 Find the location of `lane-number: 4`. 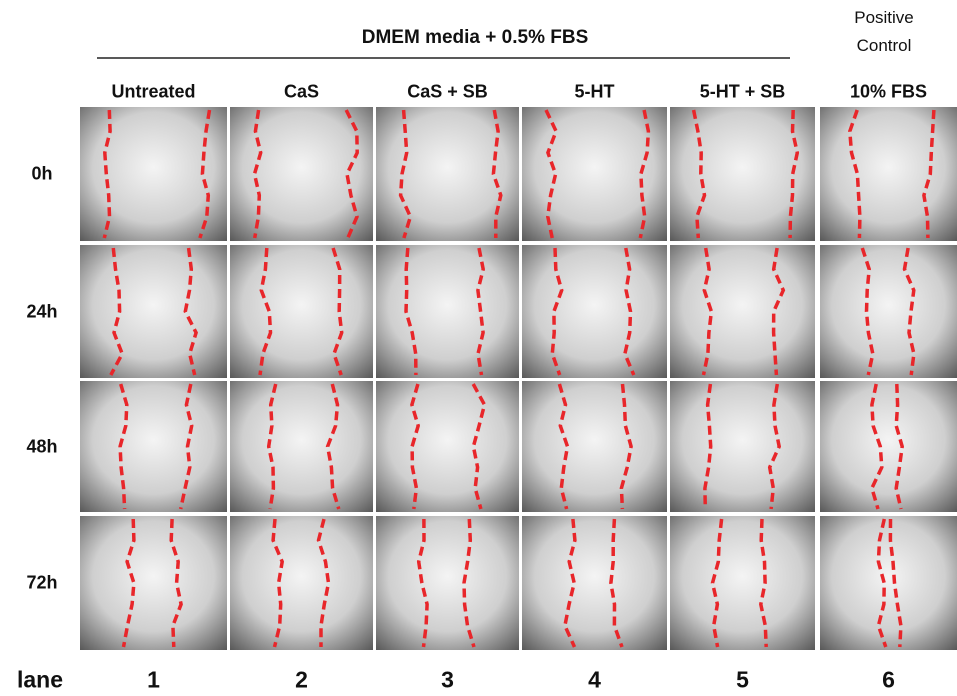

lane-number: 4 is located at coordinates (594, 679).